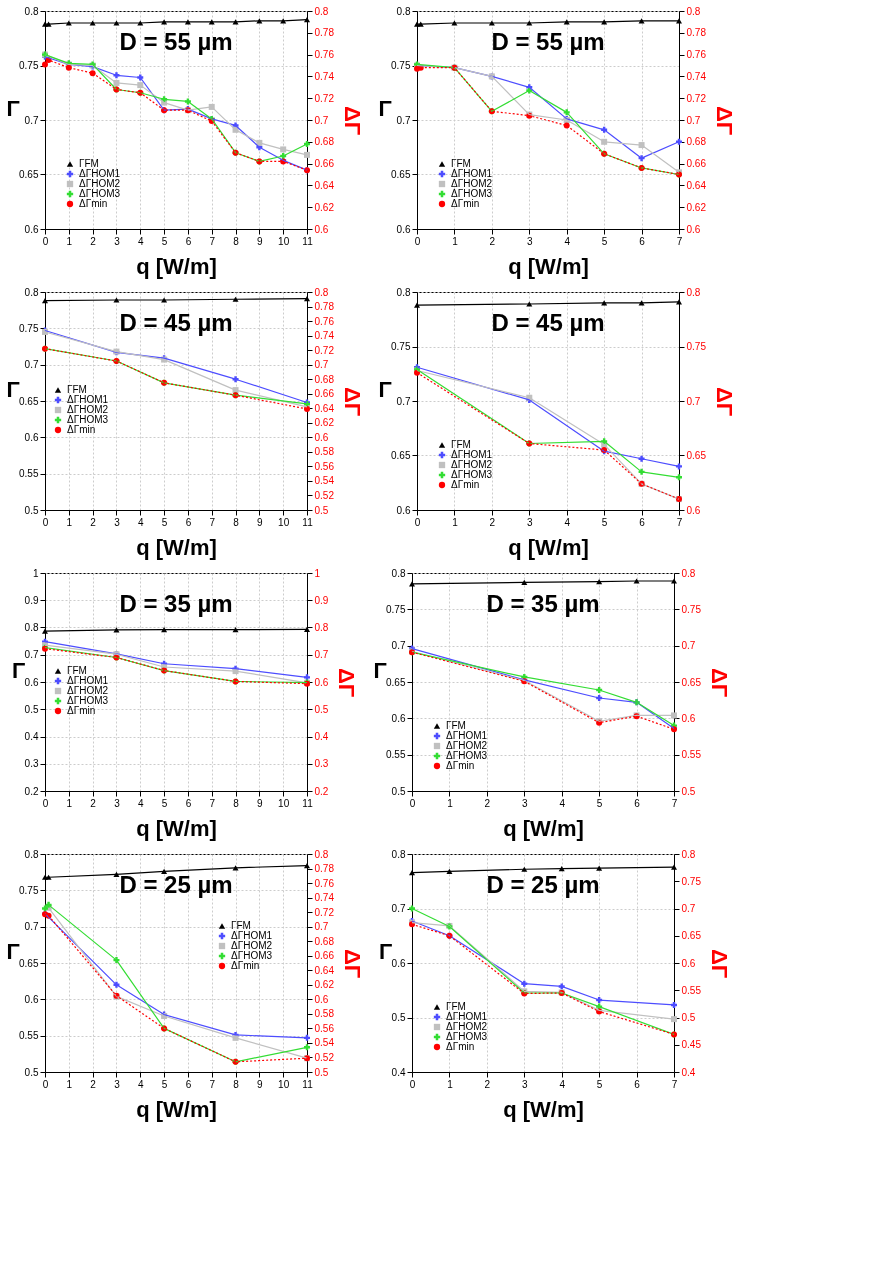 Image resolution: width=896 pixels, height=1285 pixels. I want to click on y2-tick-label: 0.54, so click(324, 481).